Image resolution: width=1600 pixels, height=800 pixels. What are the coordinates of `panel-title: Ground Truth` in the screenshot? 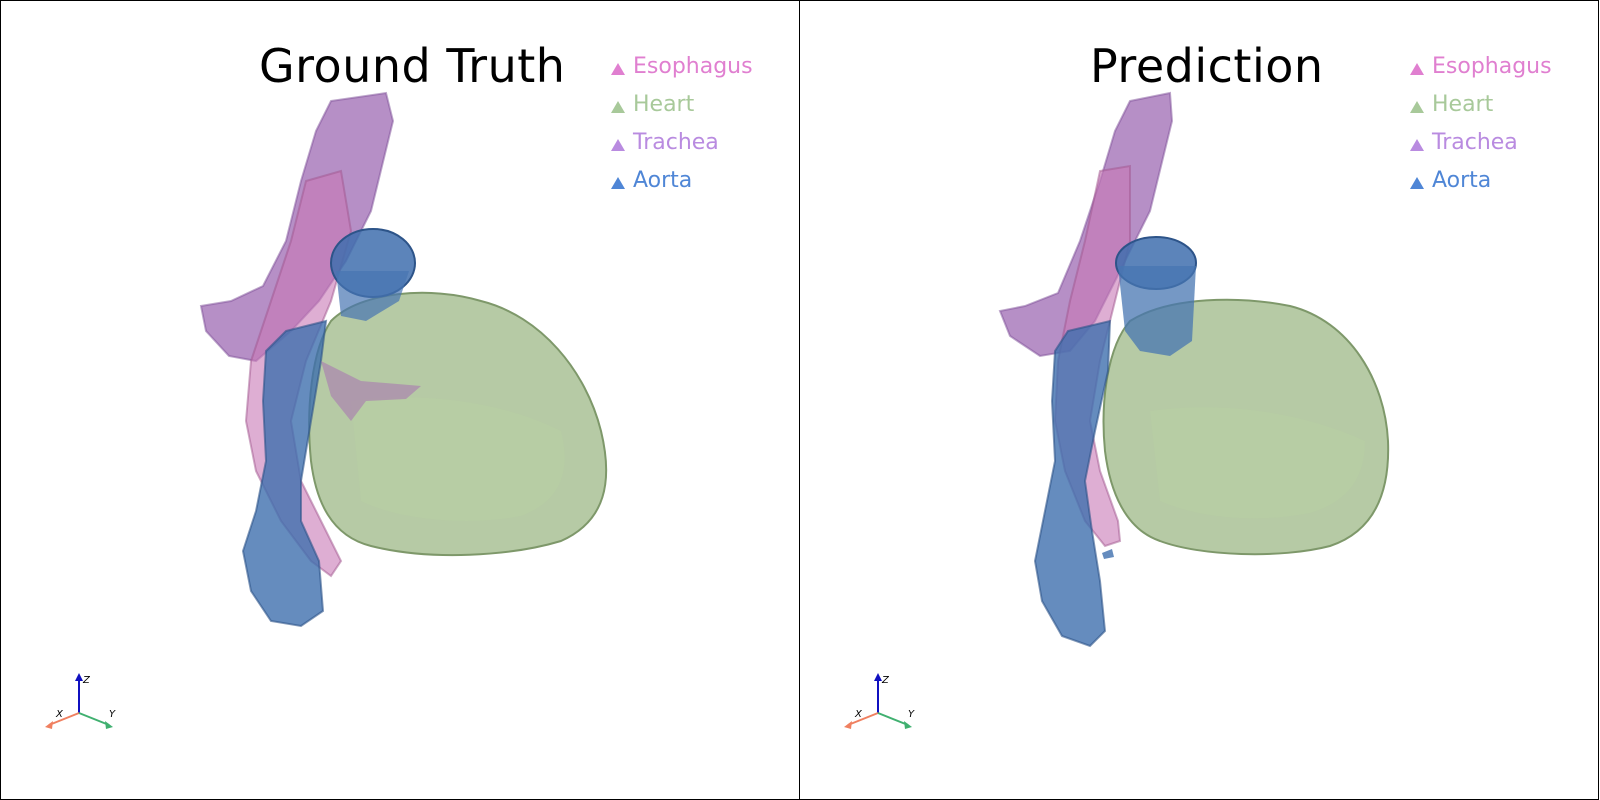 It's located at (412, 66).